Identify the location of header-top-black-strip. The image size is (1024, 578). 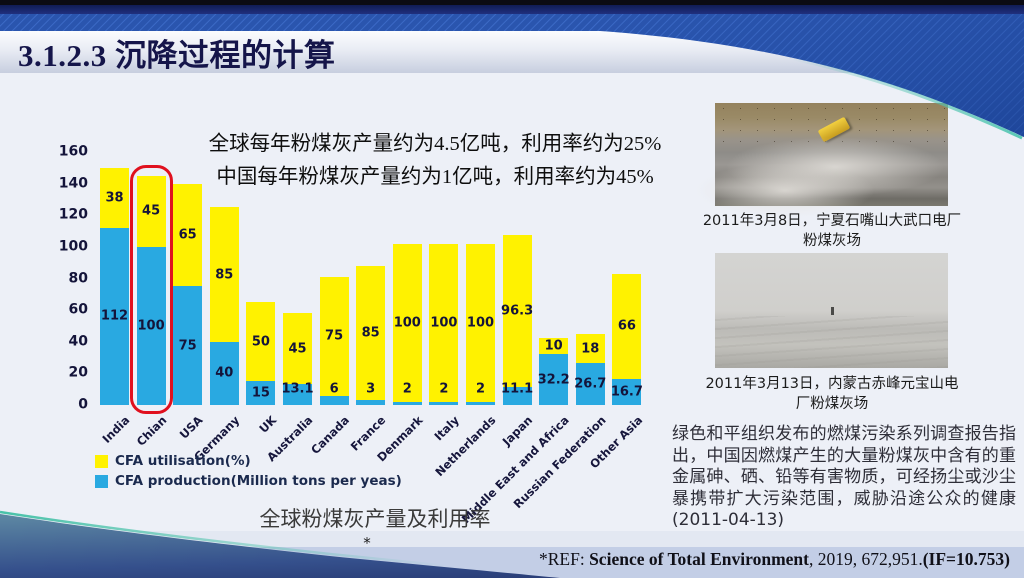
(512, 2).